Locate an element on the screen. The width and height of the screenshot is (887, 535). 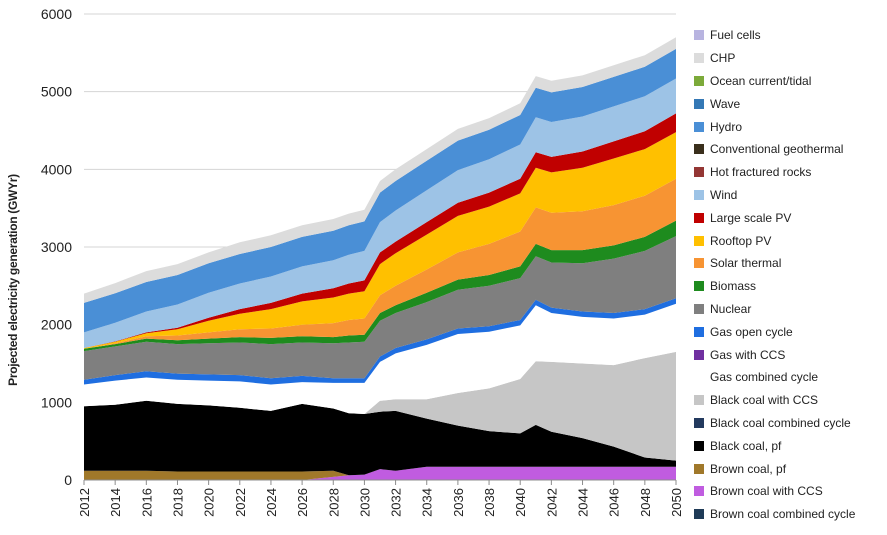
y-tick-label: 6000 is located at coordinates (56, 14).